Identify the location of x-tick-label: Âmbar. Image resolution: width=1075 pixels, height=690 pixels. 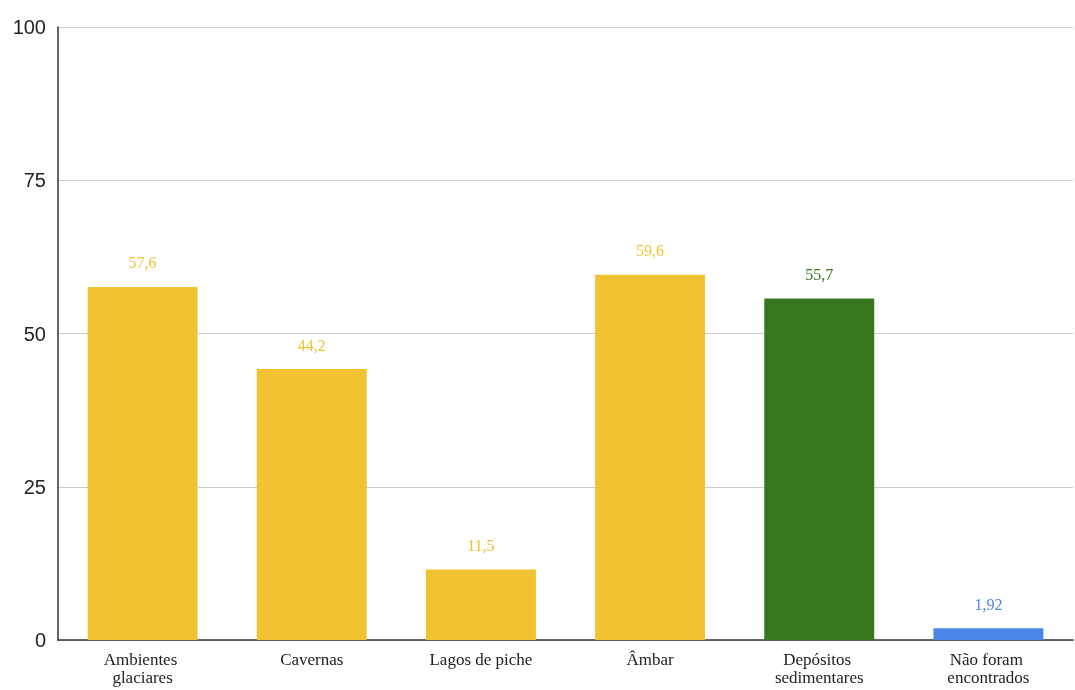
(650, 659).